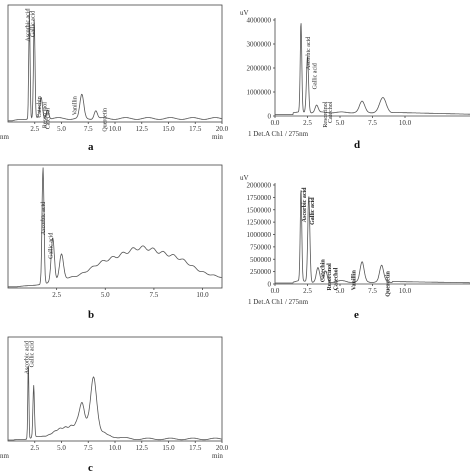  What do you see at coordinates (259, 21) in the screenshot?
I see `y-tick-label: 4000000` at bounding box center [259, 21].